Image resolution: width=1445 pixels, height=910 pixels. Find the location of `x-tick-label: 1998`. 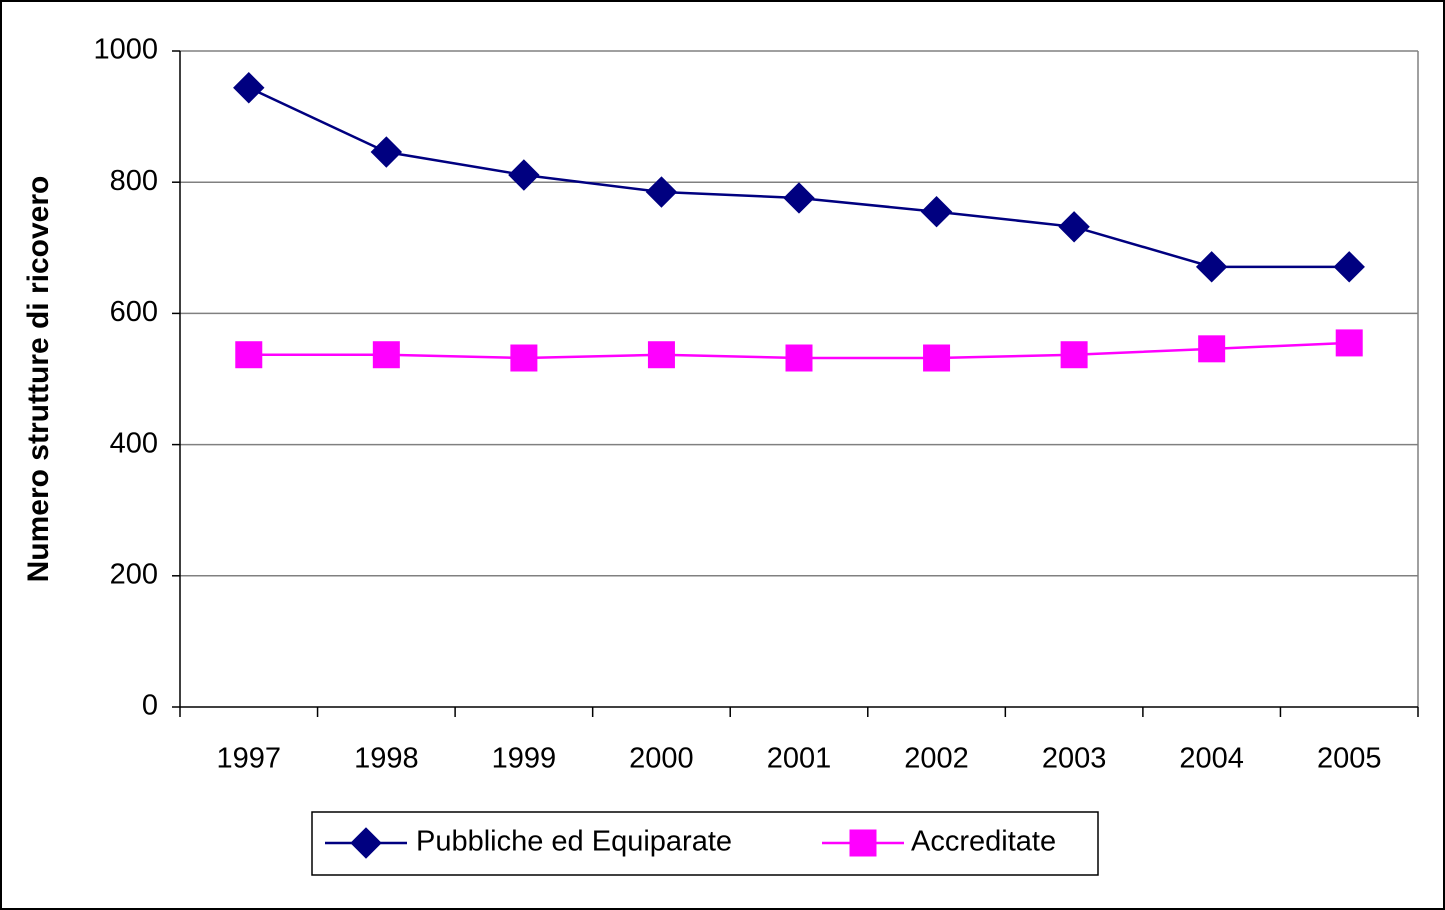

x-tick-label: 1998 is located at coordinates (386, 759).